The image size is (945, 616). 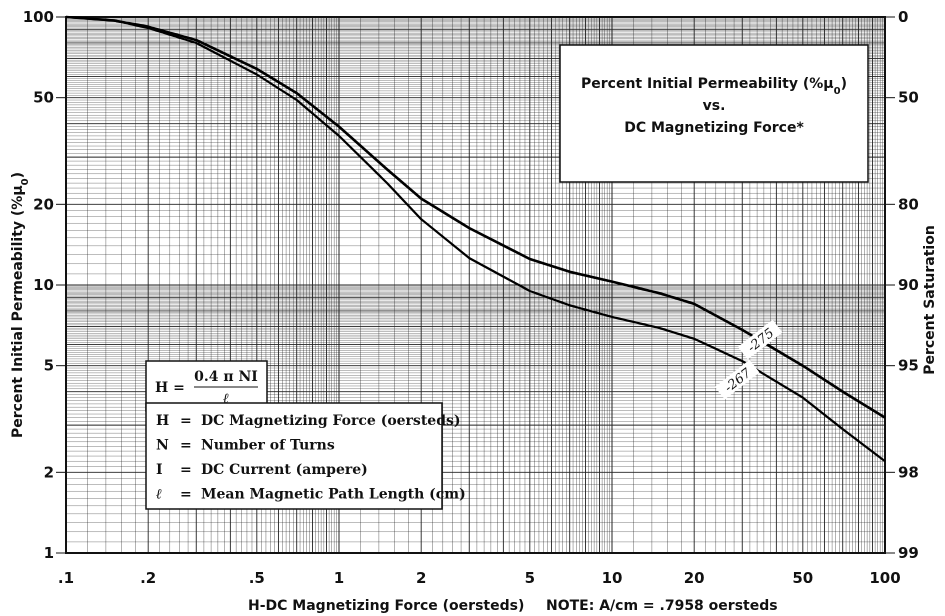 What do you see at coordinates (694, 578) in the screenshot?
I see `x-tick-label: 20` at bounding box center [694, 578].